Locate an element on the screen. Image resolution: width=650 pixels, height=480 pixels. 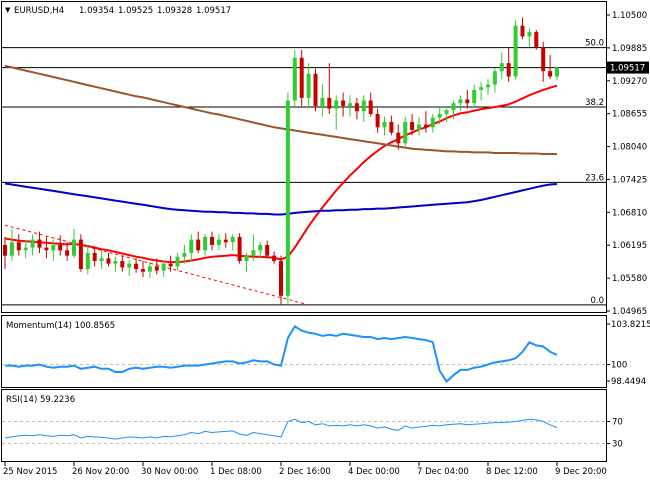
rsi-tick-label-0: 70 is located at coordinates (617, 423).